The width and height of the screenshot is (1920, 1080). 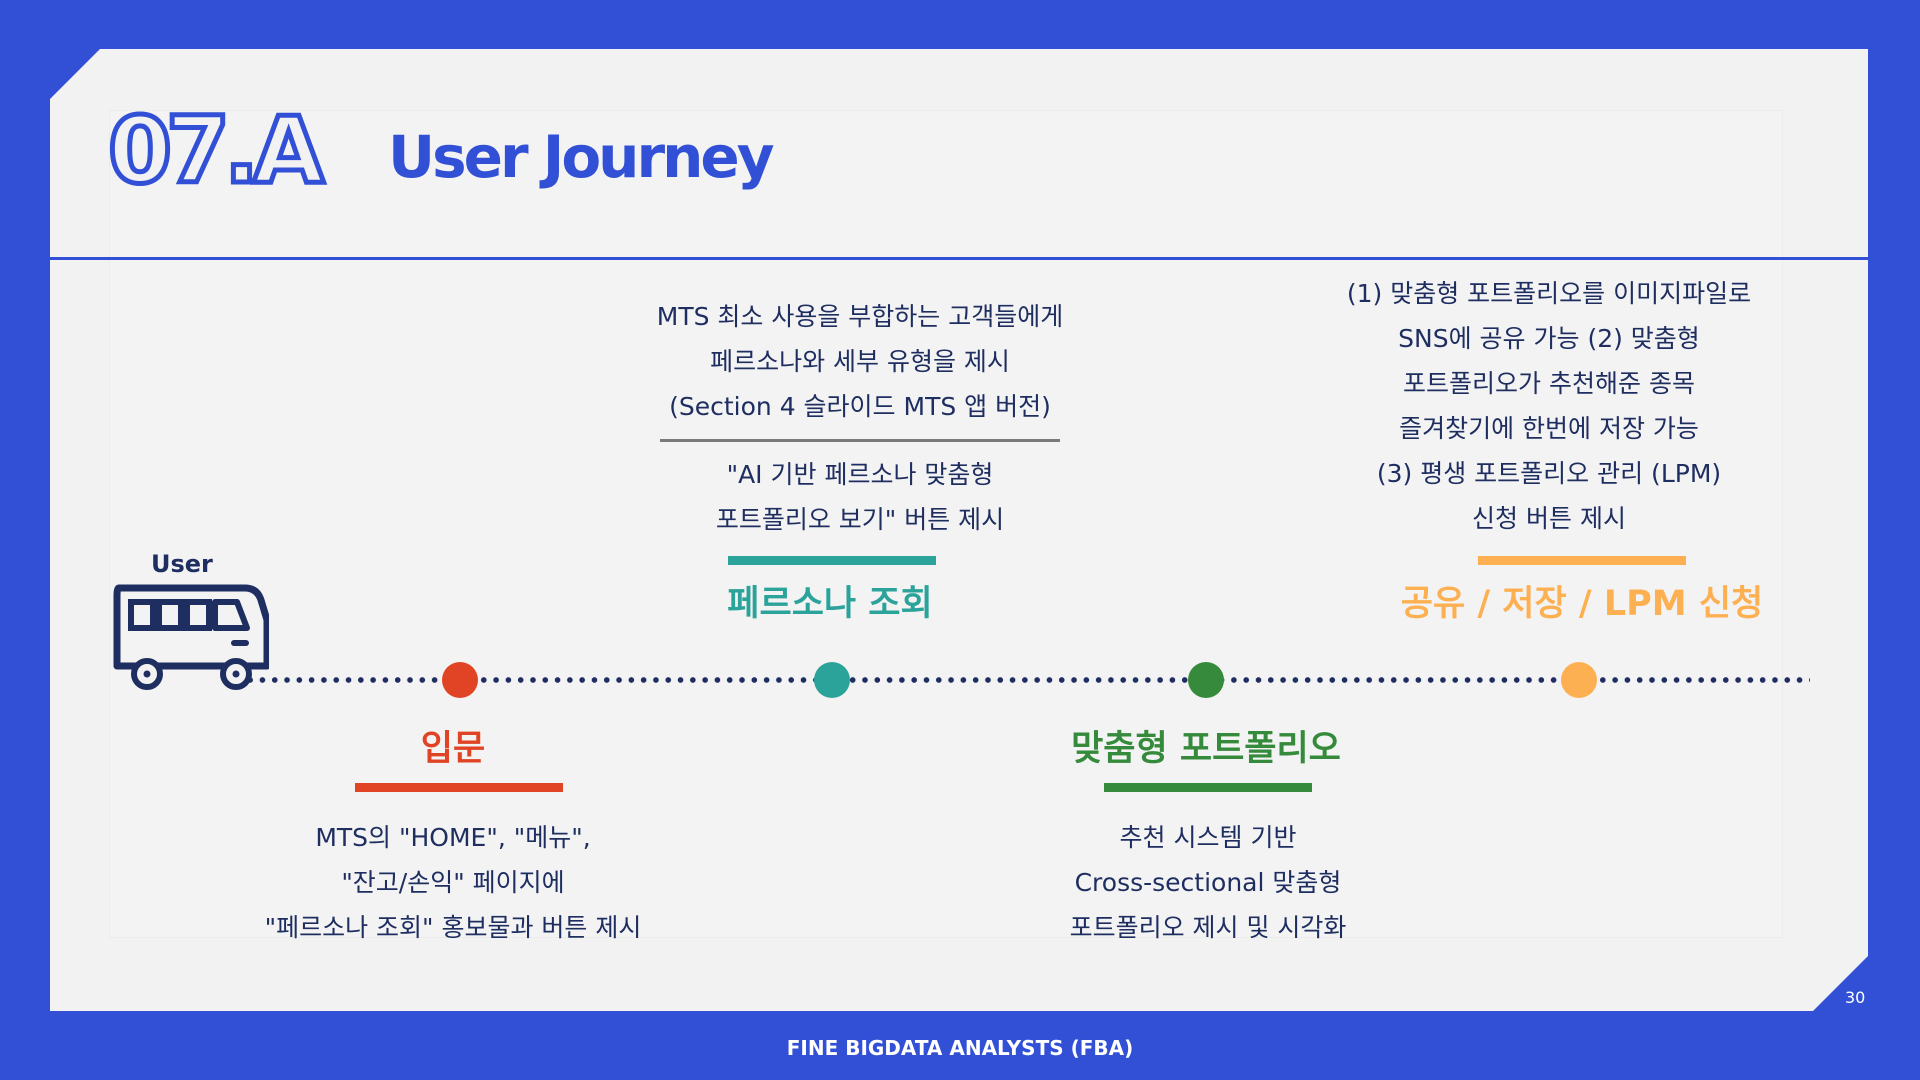 What do you see at coordinates (1855, 997) in the screenshot?
I see `page-number: 30` at bounding box center [1855, 997].